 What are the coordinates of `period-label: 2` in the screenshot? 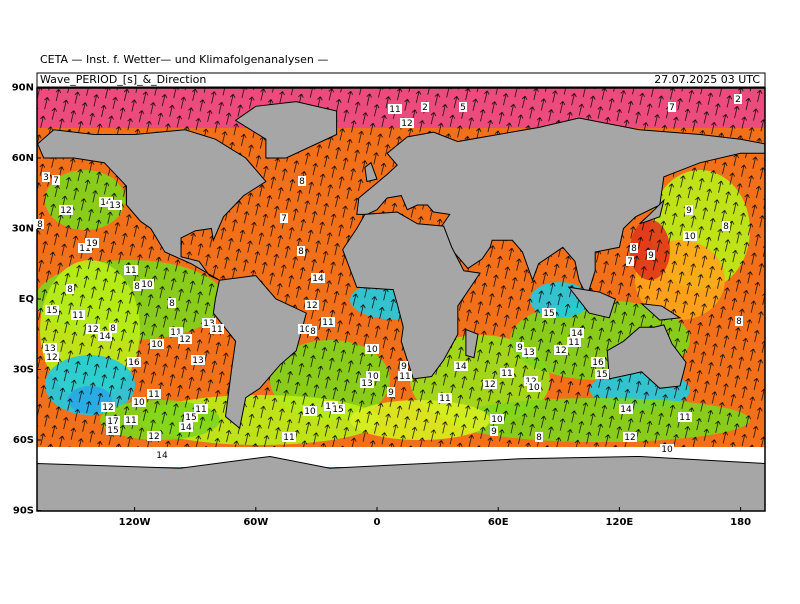 It's located at (425, 108).